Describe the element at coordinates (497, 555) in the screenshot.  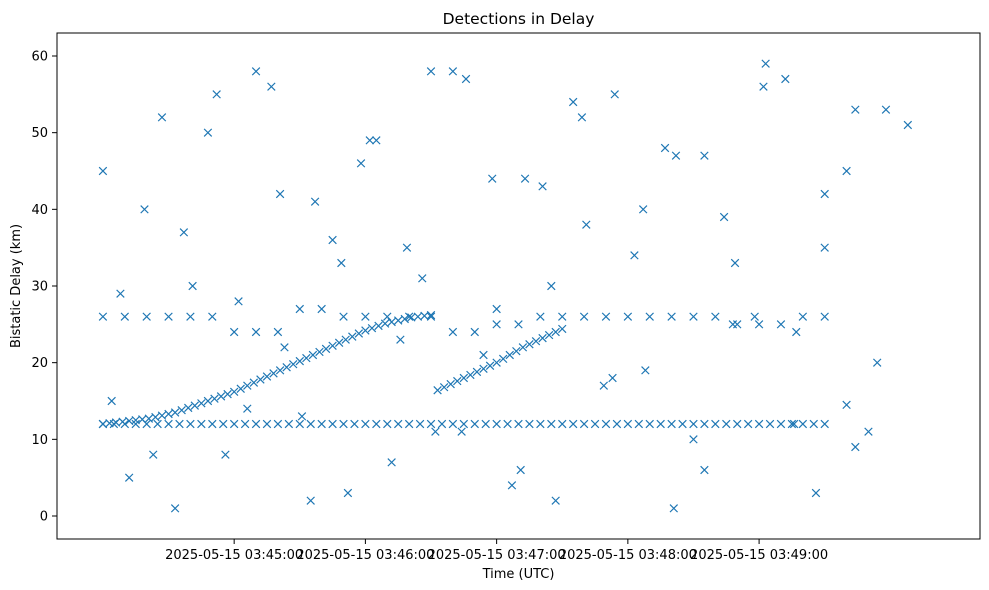
I see `x-tick-label: 2025-05-15 03:47:00` at that location.